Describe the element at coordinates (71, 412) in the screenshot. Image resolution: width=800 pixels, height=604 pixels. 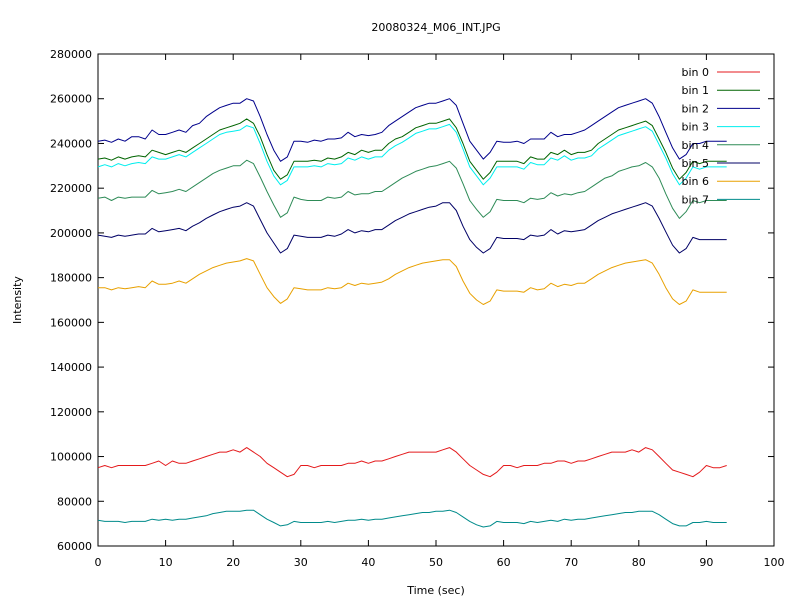
I see `y-tick-label: 120000` at that location.